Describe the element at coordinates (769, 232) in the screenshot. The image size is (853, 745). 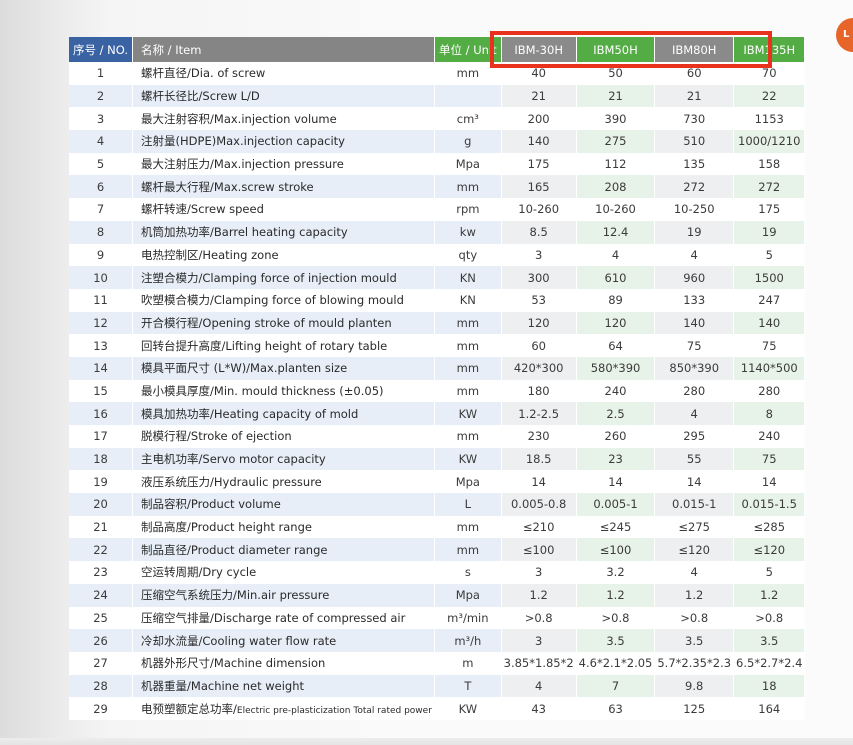
I see `value-ibm135h: 19` at that location.